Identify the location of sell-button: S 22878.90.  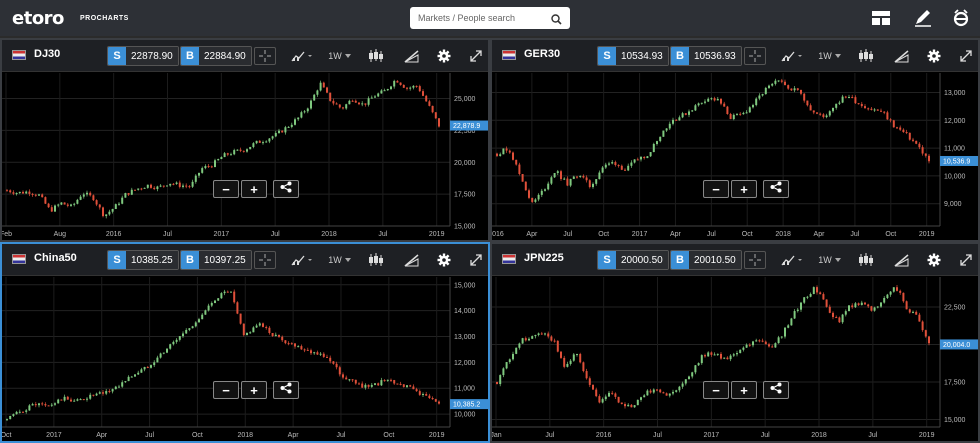
(143, 56).